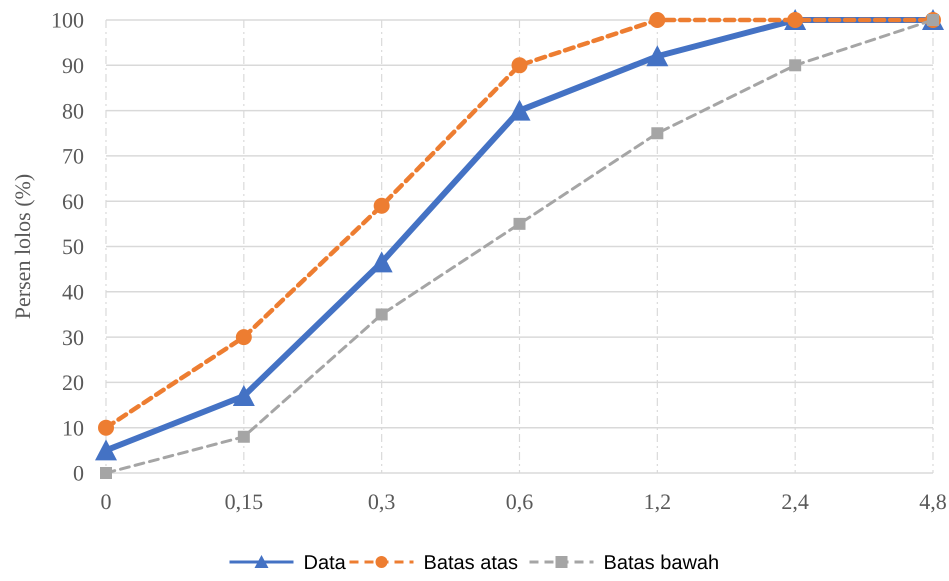  What do you see at coordinates (67, 20) in the screenshot?
I see `y-tick-label: 100` at bounding box center [67, 20].